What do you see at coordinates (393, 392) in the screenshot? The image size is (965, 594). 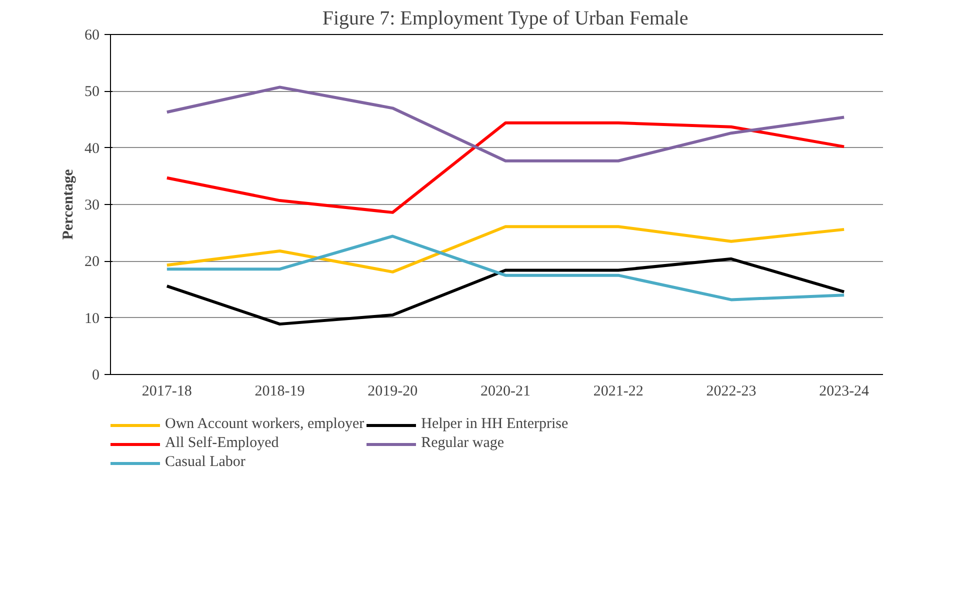 I see `x-tick-label: 2019-20` at bounding box center [393, 392].